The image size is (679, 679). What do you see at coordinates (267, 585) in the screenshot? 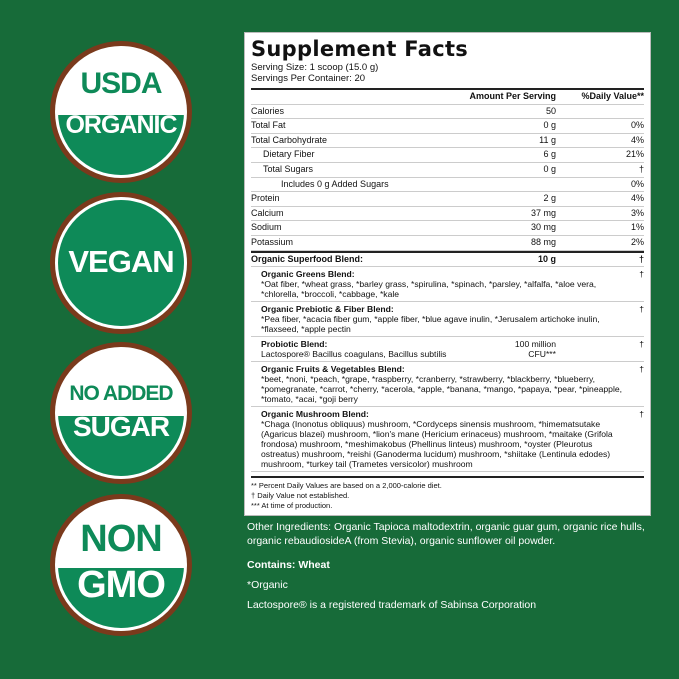
I see `organic-note: *Organic` at bounding box center [267, 585].